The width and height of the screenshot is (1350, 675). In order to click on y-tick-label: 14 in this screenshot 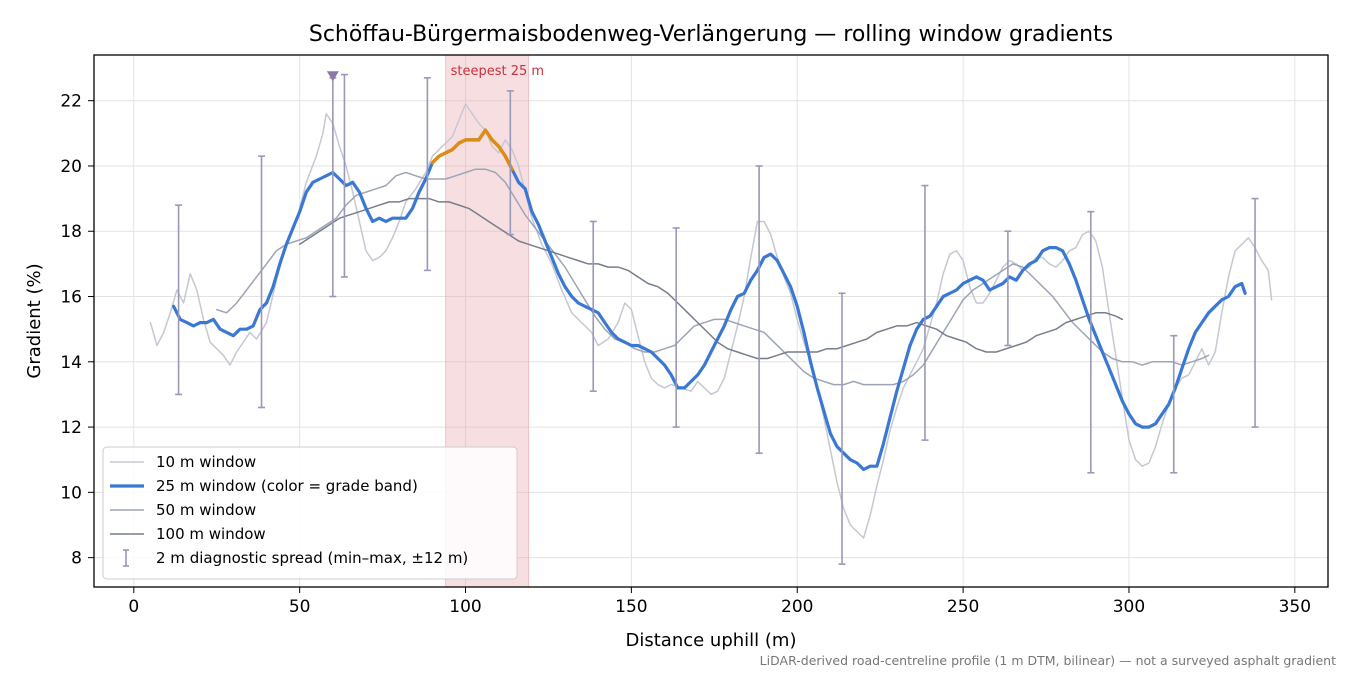, I will do `click(71, 363)`.